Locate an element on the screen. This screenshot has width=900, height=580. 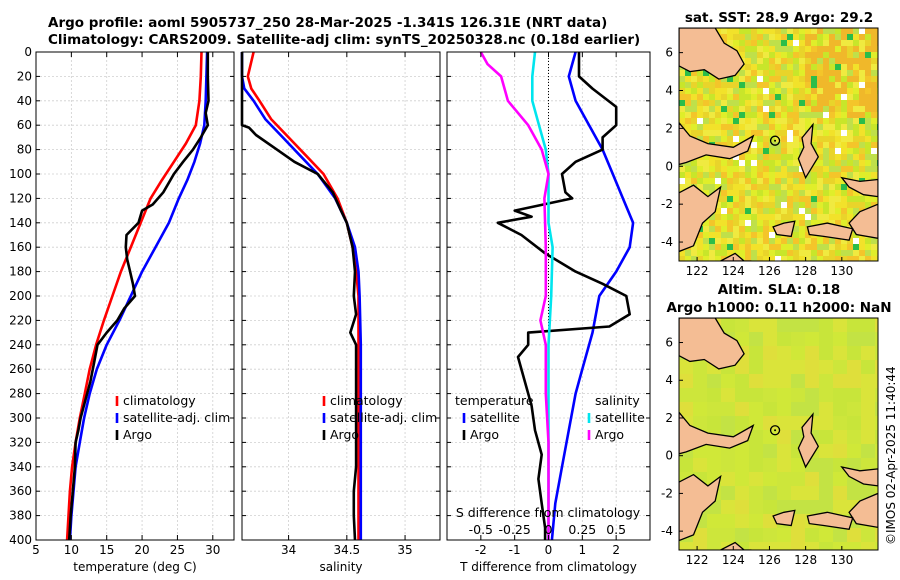
s-tick-label: 0.5 is located at coordinates (616, 529).